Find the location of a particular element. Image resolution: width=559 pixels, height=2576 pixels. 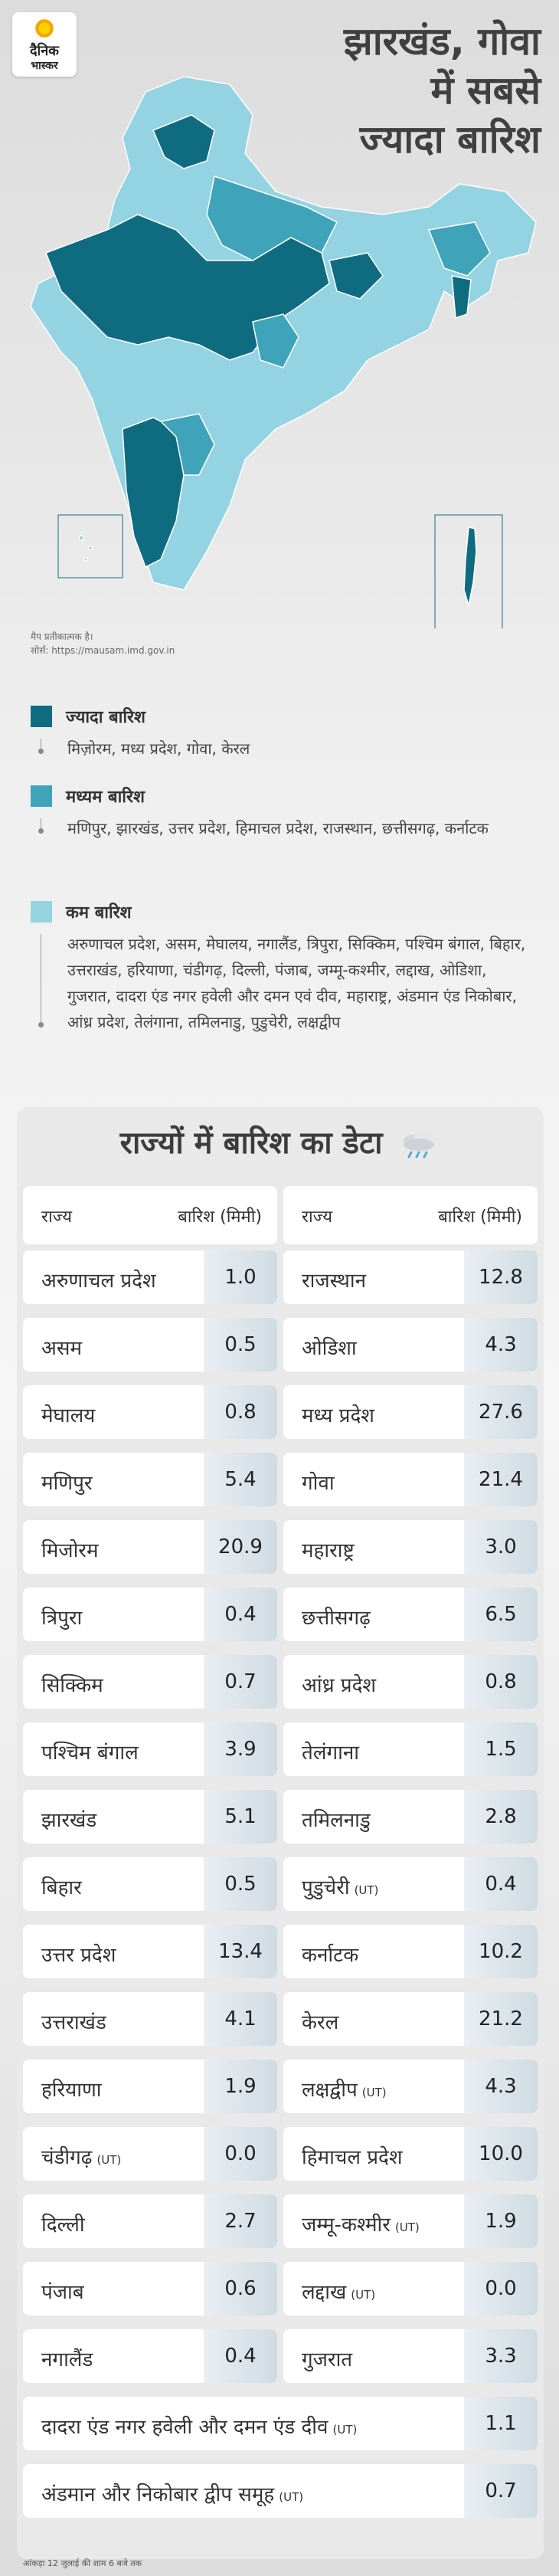

rain-value: 3.9 is located at coordinates (240, 1749).